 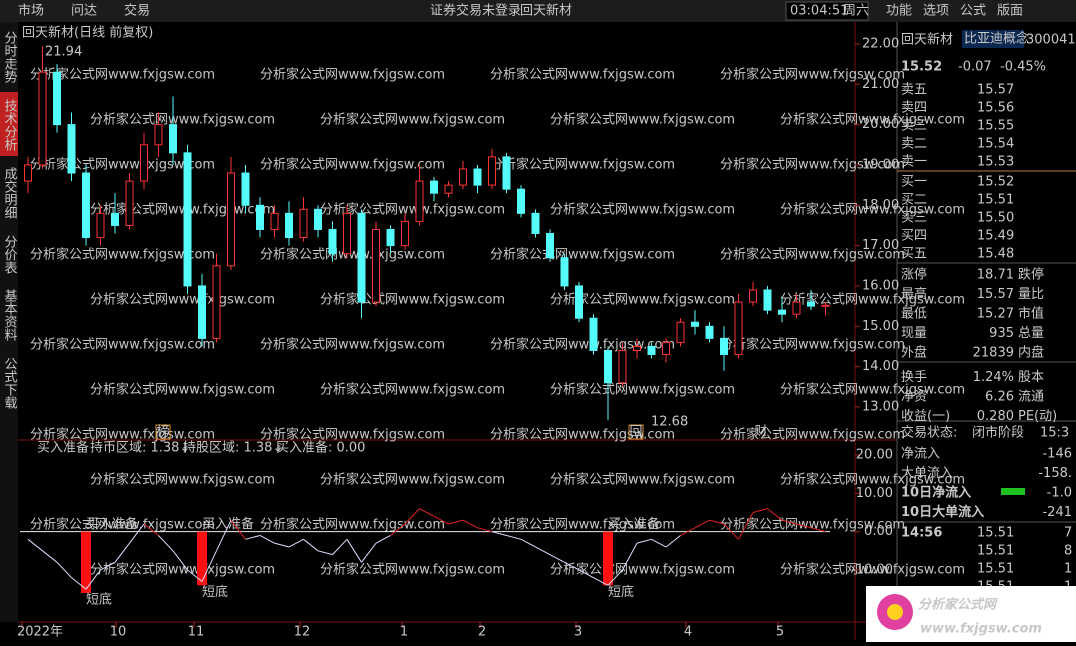 What do you see at coordinates (10, 125) in the screenshot?
I see `side-tab: 技术分析` at bounding box center [10, 125].